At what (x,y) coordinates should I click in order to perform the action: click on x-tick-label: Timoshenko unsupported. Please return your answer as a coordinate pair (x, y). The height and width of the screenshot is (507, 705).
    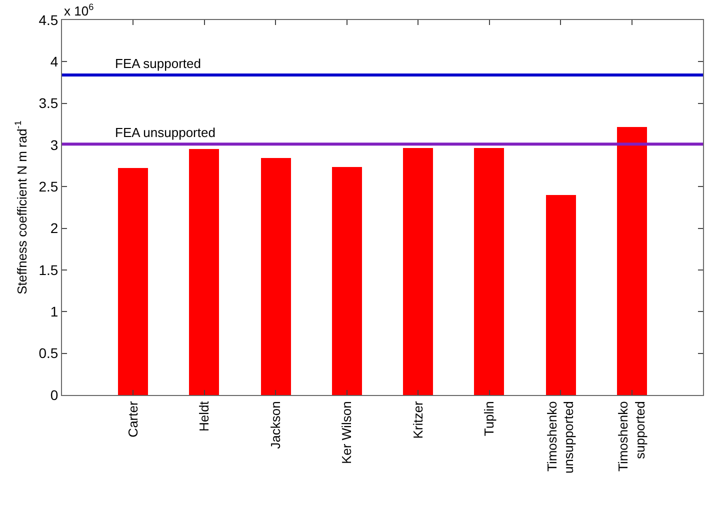
    Looking at the image, I should click on (560, 437).